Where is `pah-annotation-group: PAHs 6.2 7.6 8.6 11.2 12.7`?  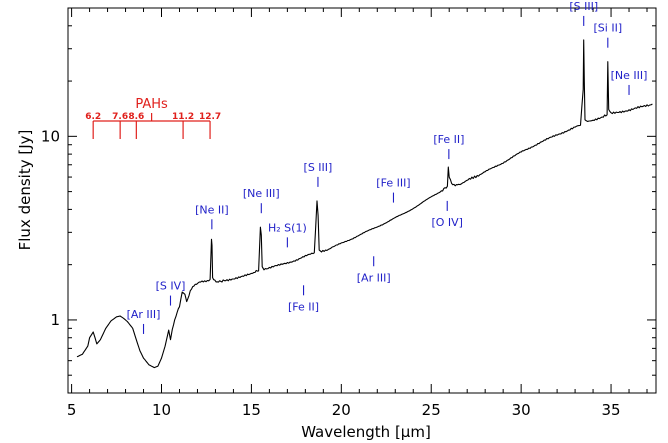
pah-annotation-group: PAHs 6.2 7.6 8.6 11.2 12.7 is located at coordinates (153, 118).